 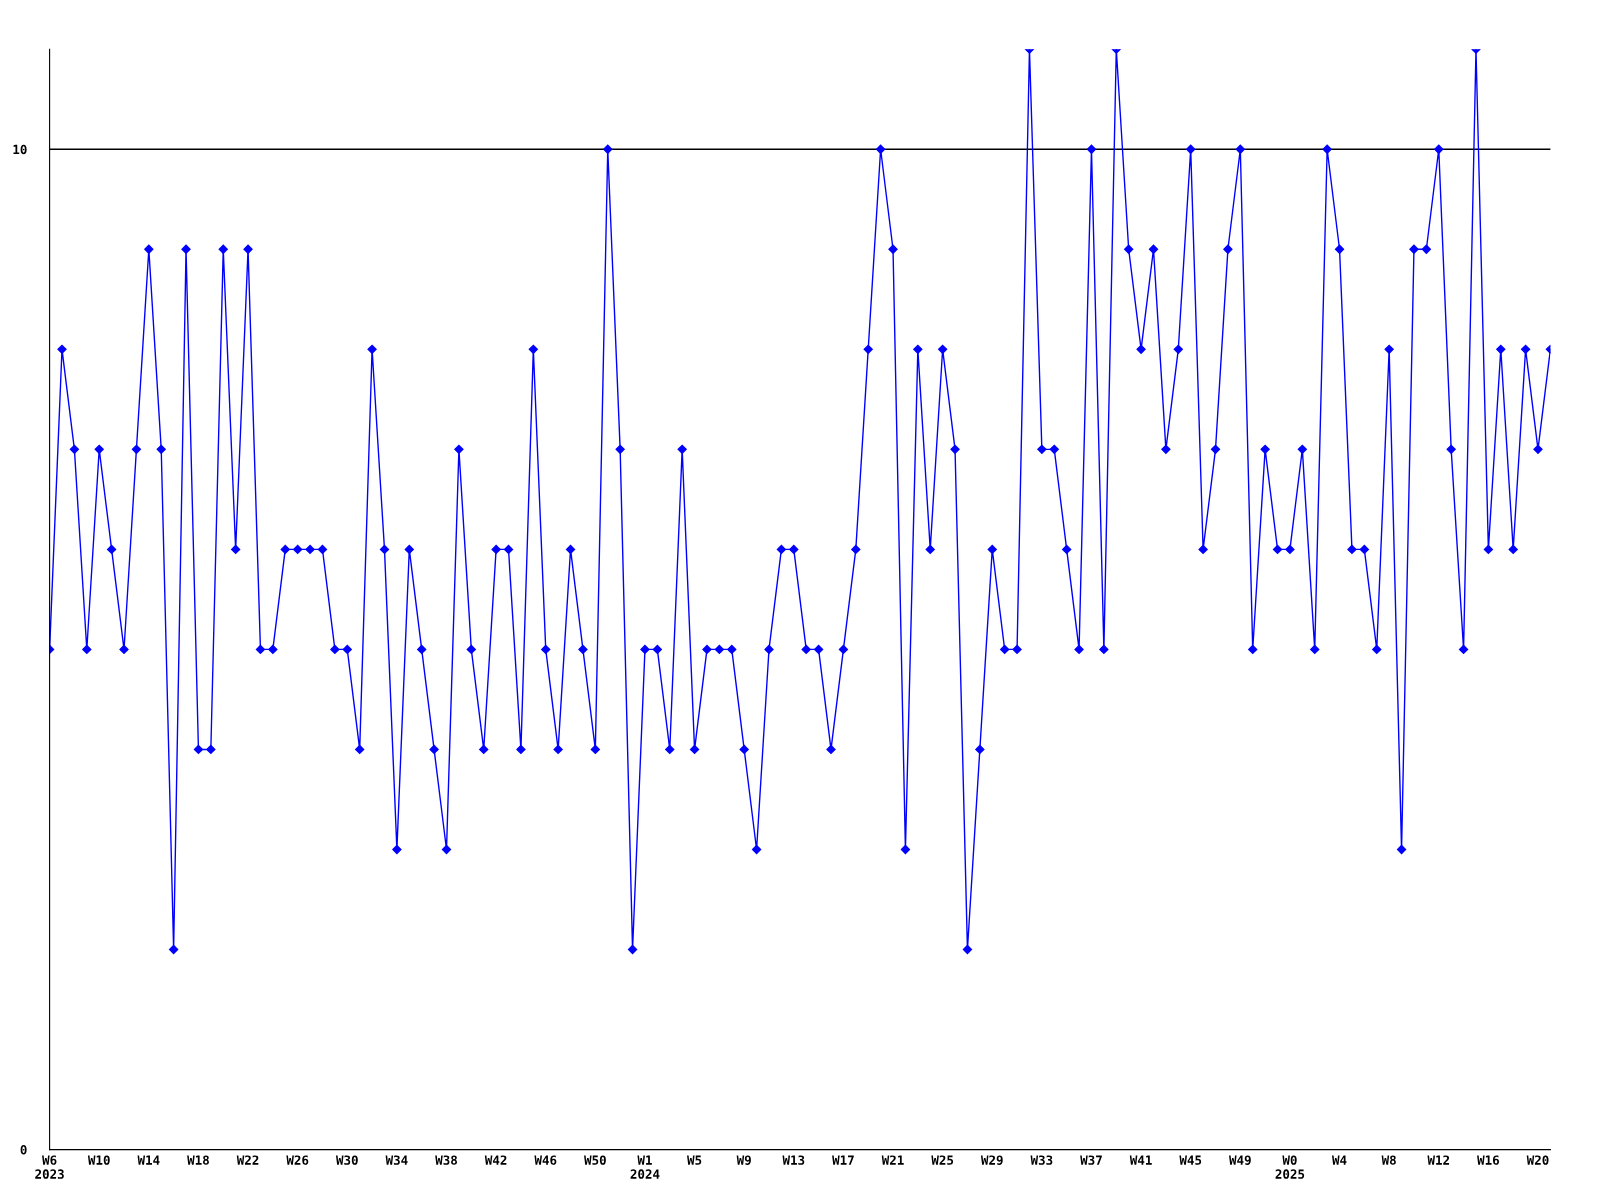 What do you see at coordinates (1091, 1160) in the screenshot?
I see `x-tick-label: W37` at bounding box center [1091, 1160].